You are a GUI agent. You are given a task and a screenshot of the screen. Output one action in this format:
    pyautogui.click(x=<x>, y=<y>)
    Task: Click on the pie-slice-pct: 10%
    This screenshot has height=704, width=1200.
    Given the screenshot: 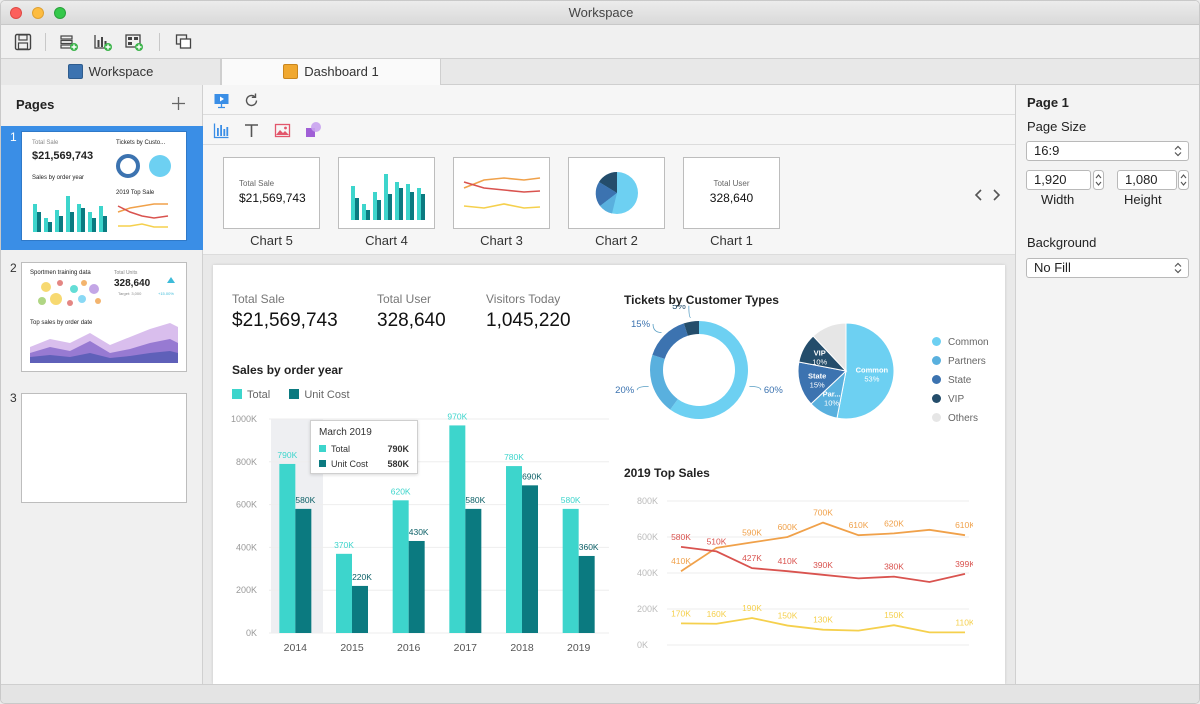 What is the action you would take?
    pyautogui.click(x=831, y=402)
    